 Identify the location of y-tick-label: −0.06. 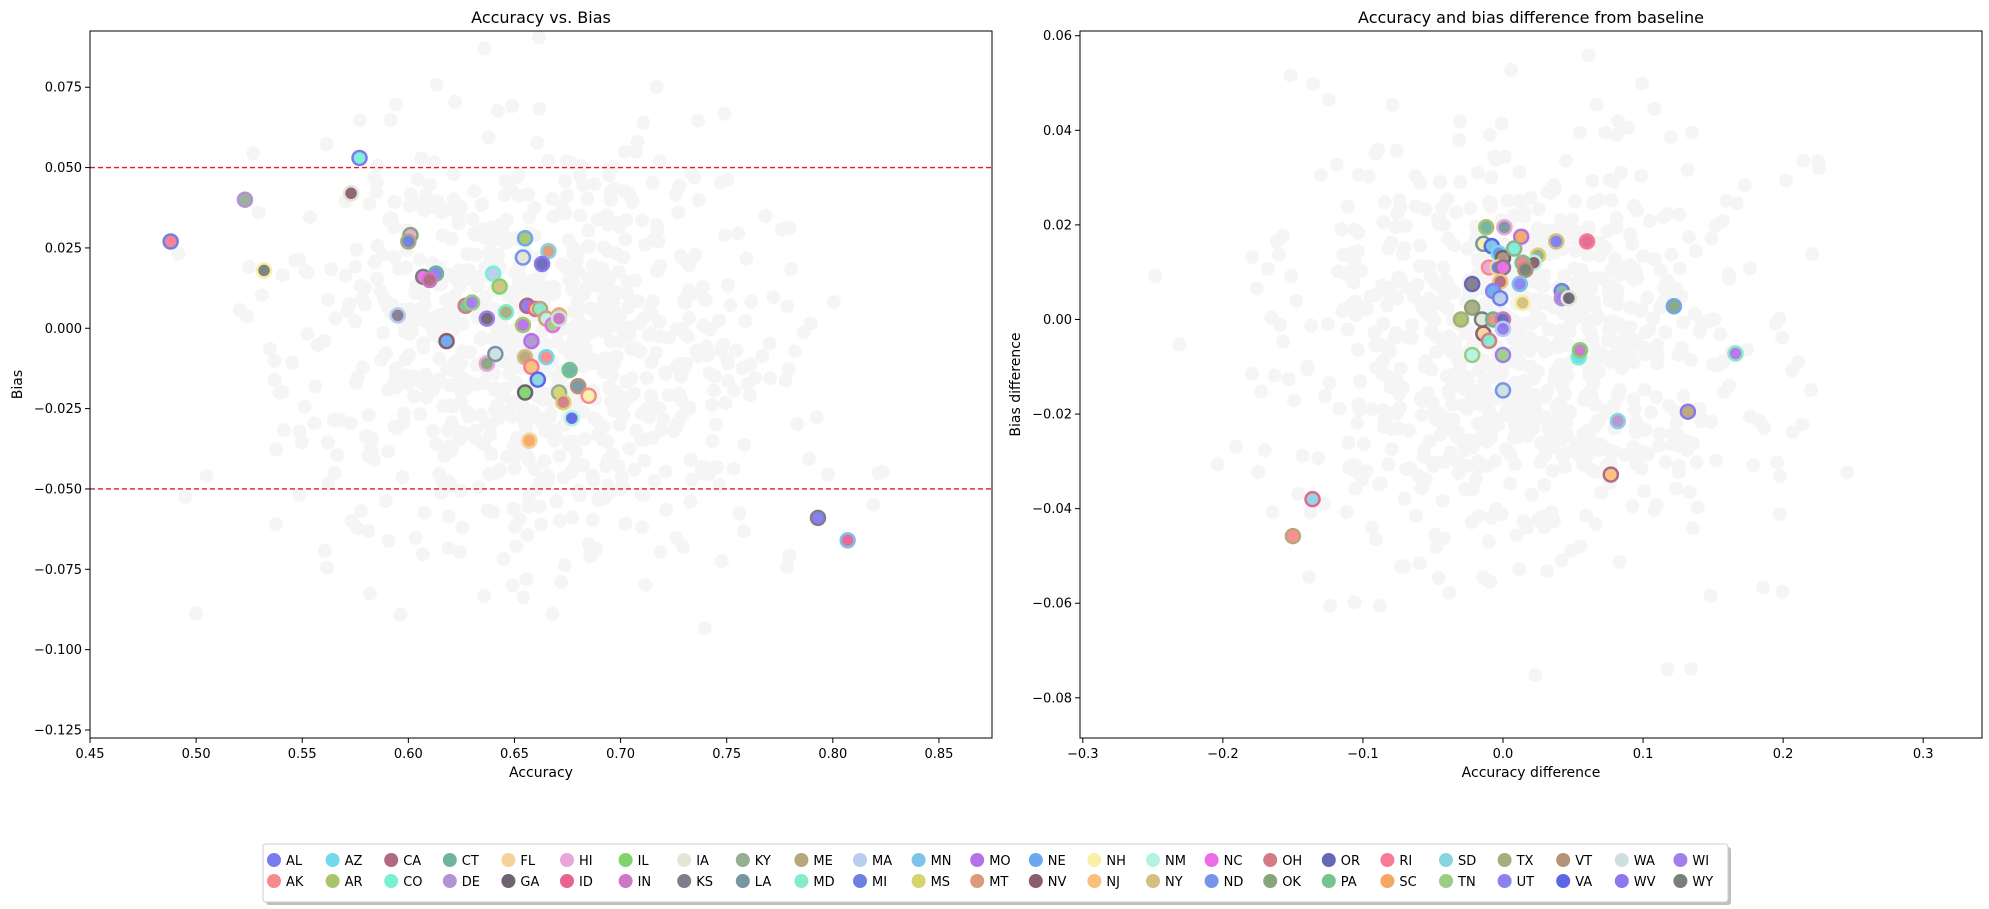
(1052, 604).